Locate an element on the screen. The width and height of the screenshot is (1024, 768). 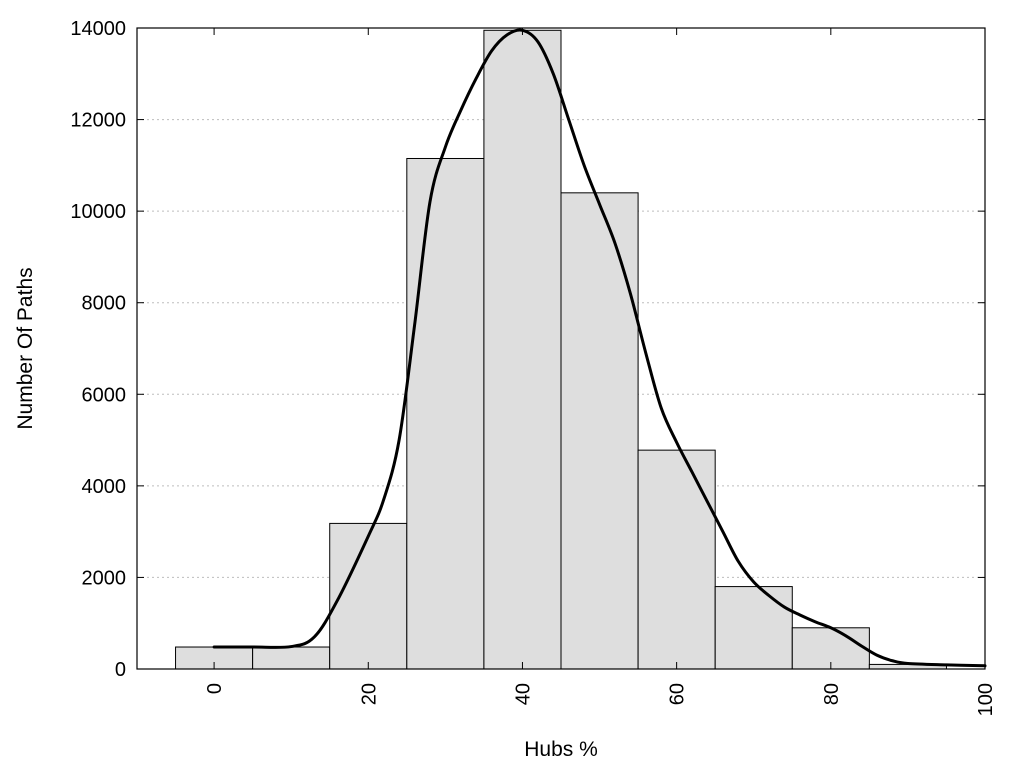
y-tick-label: 6000 is located at coordinates (104, 395).